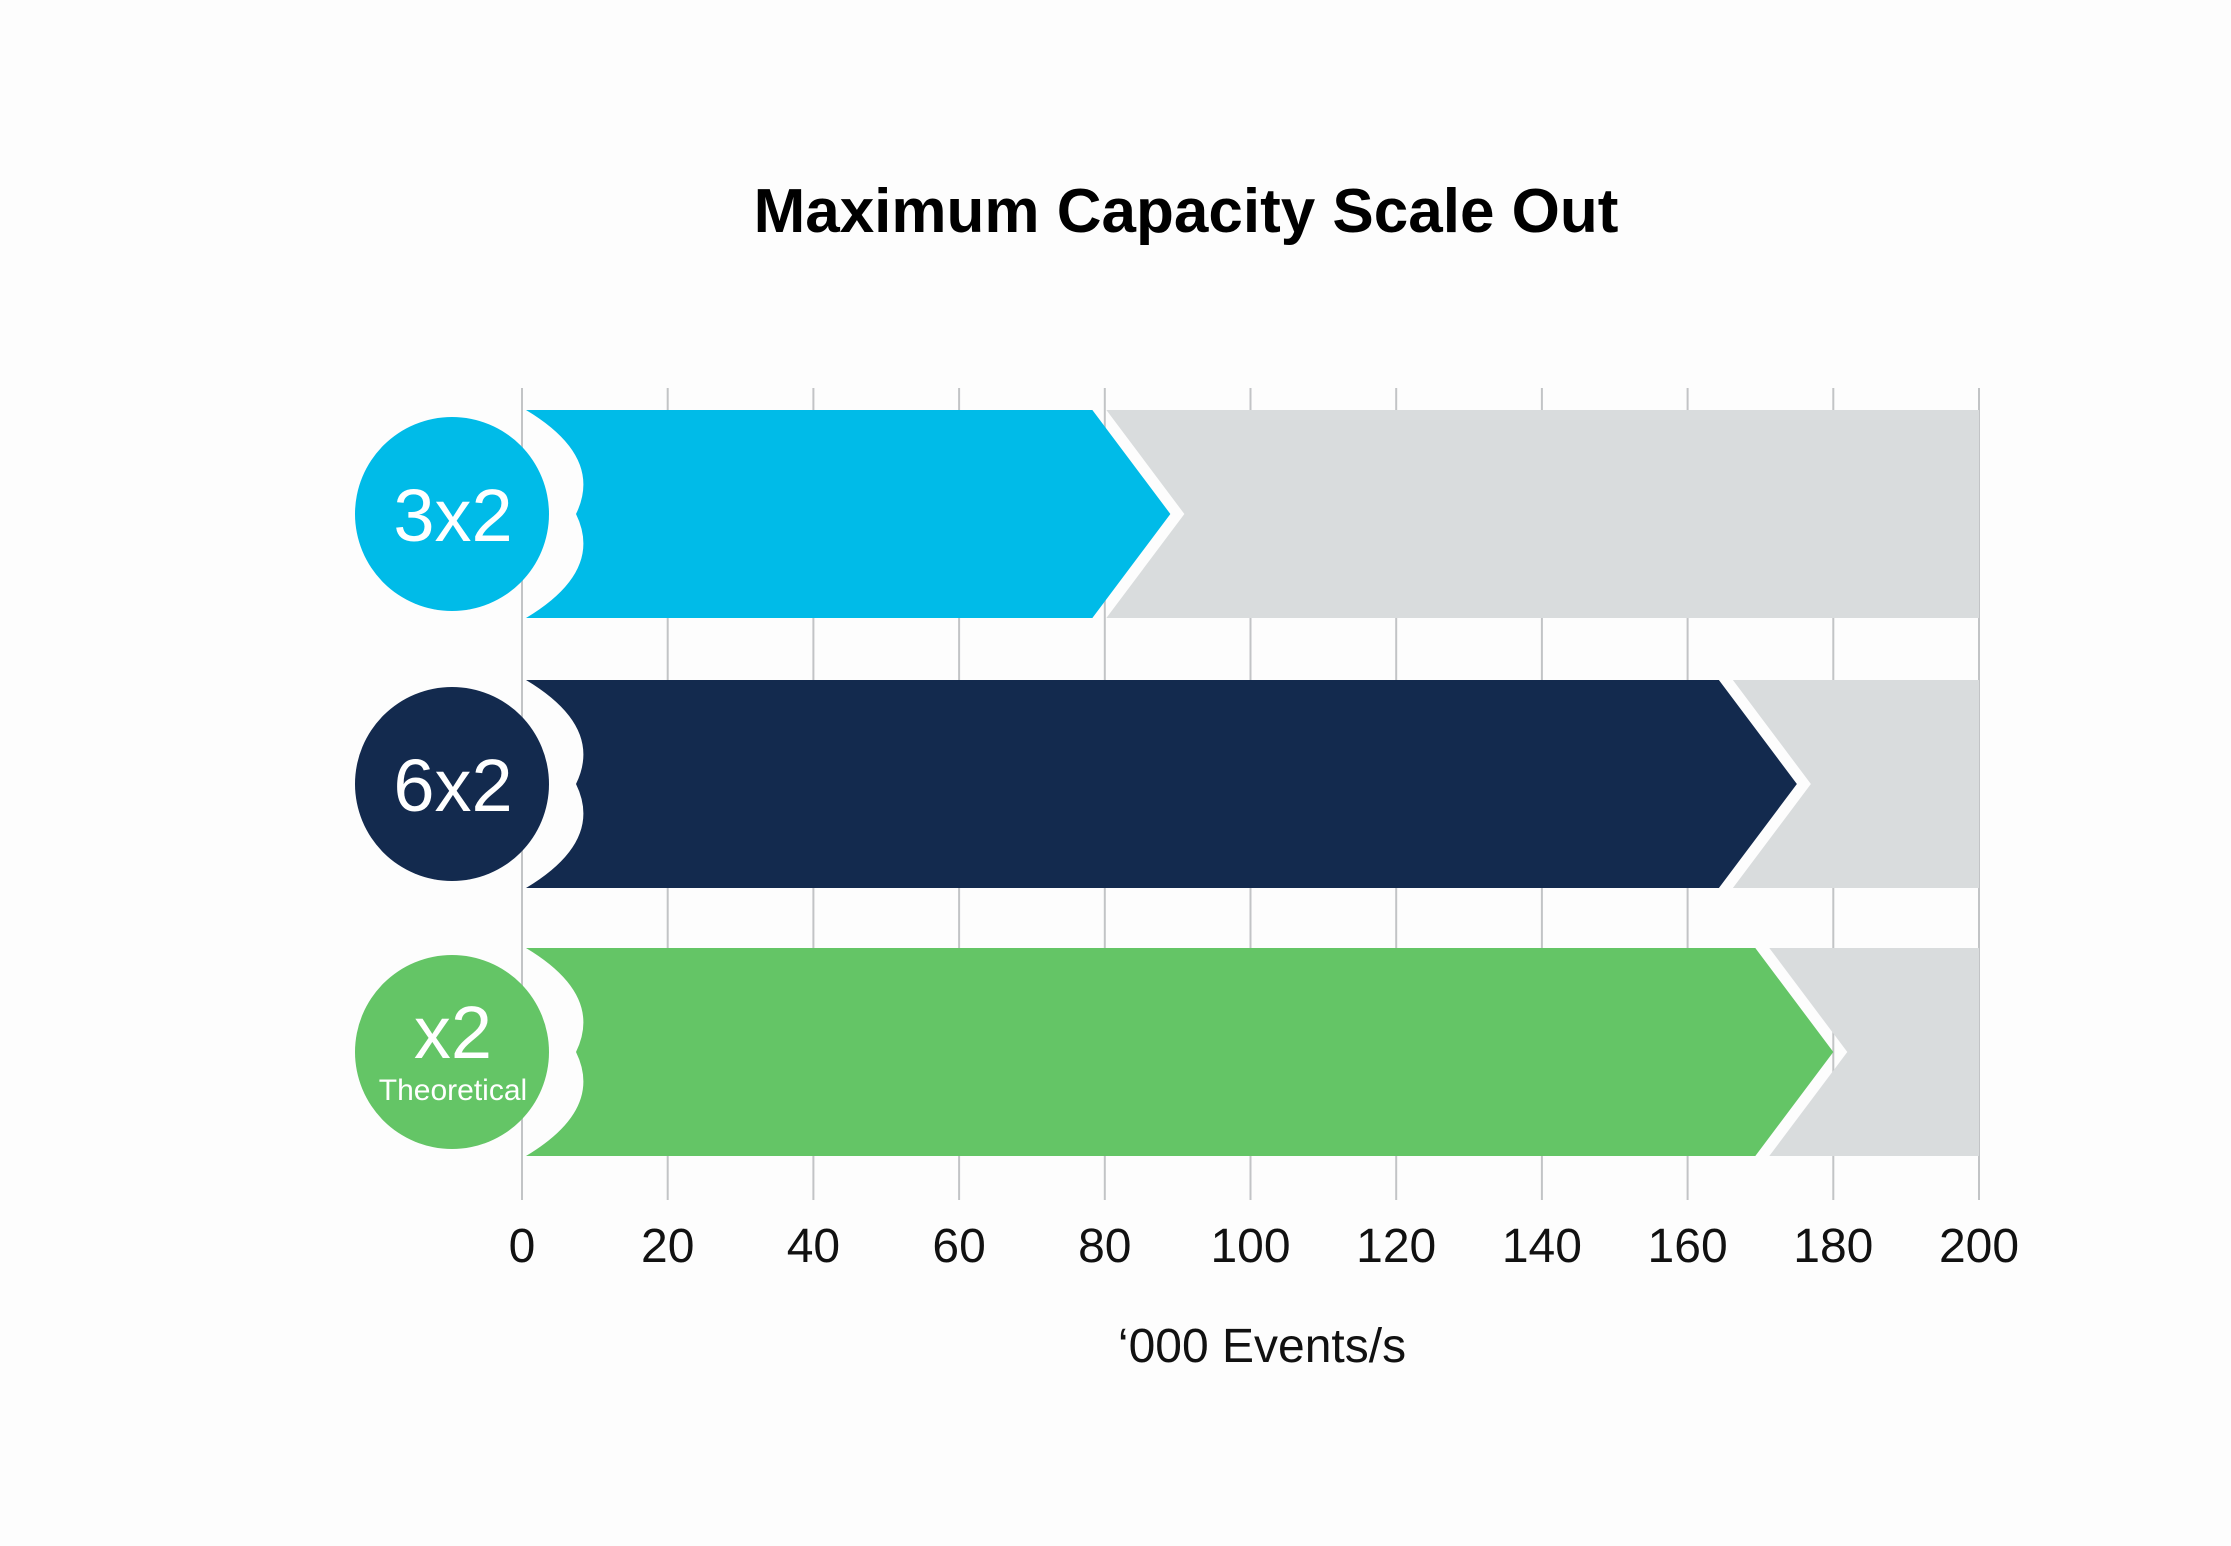  What do you see at coordinates (1833, 1246) in the screenshot?
I see `x-tick-label: 180` at bounding box center [1833, 1246].